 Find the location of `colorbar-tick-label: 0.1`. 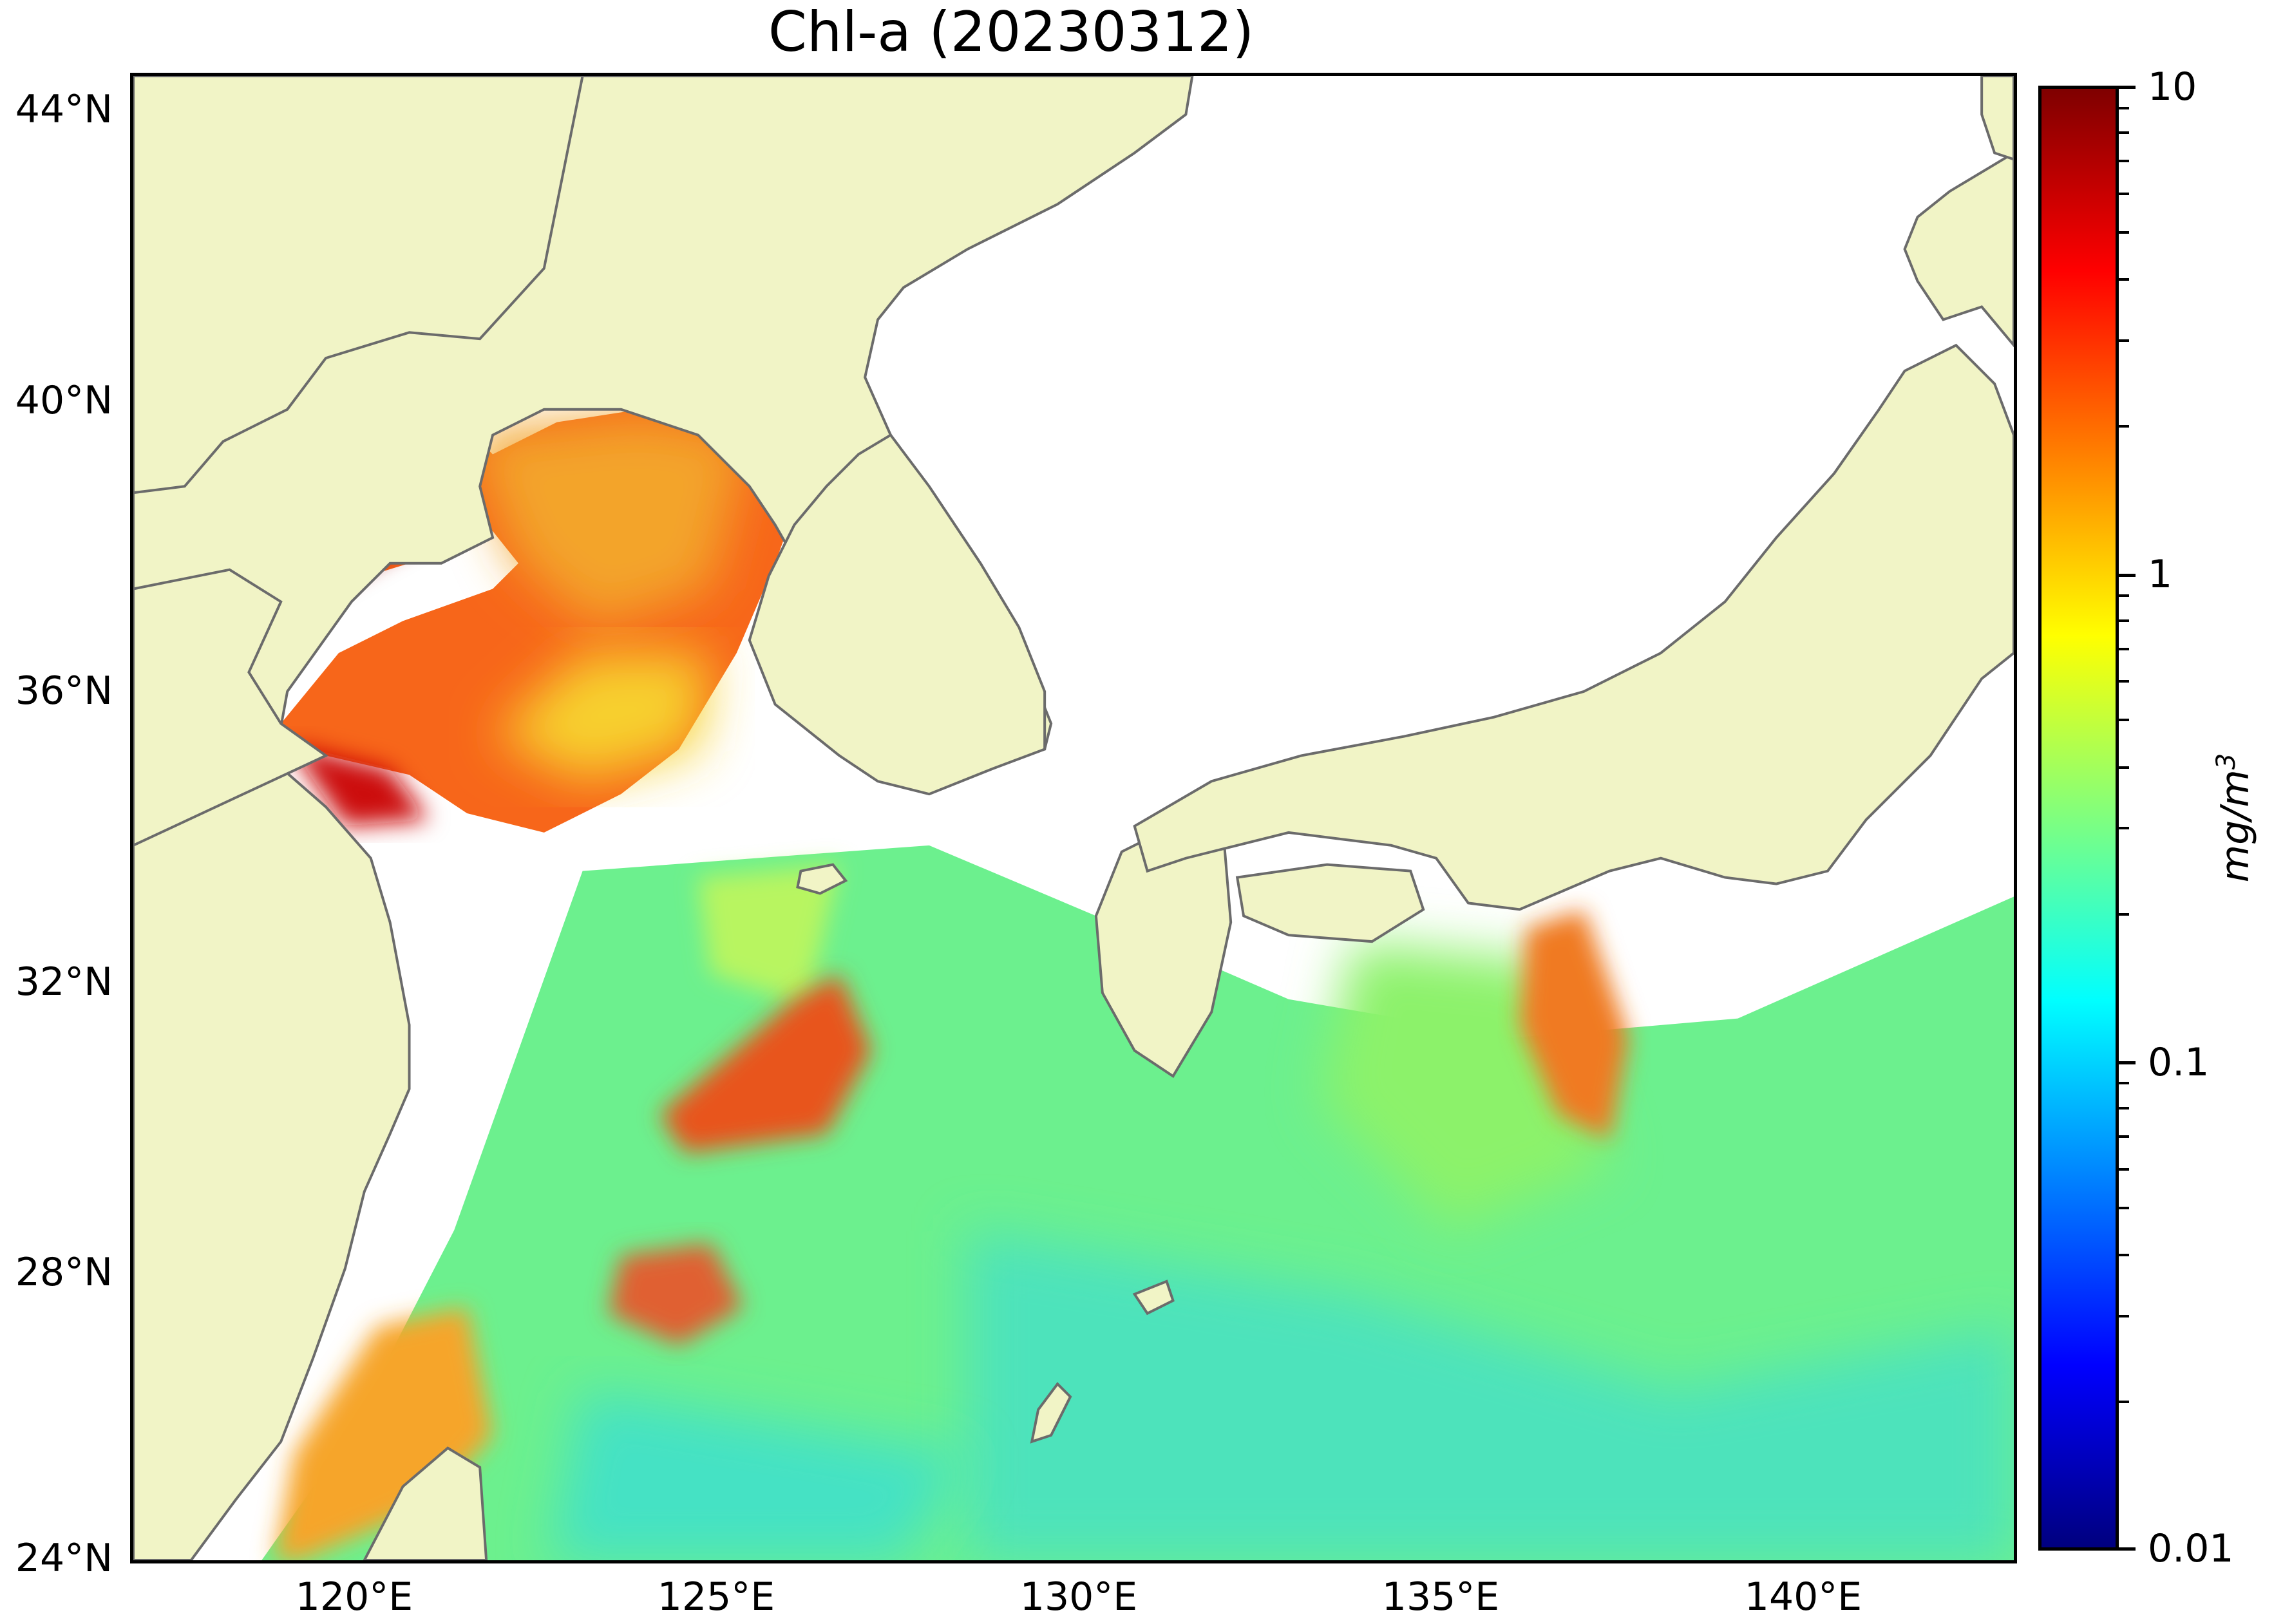

colorbar-tick-label: 0.1 is located at coordinates (2179, 1063).